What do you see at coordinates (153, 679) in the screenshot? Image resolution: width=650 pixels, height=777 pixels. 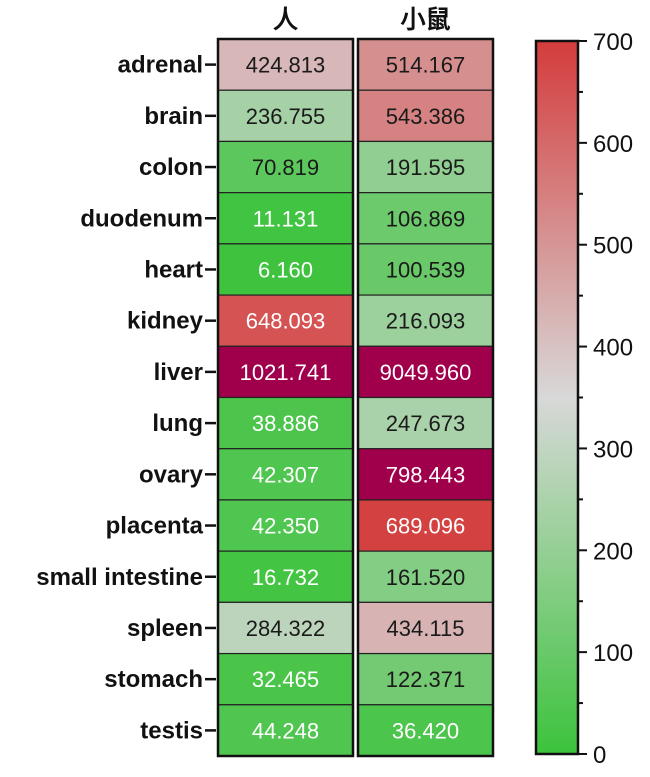 I see `row-label: stomach` at bounding box center [153, 679].